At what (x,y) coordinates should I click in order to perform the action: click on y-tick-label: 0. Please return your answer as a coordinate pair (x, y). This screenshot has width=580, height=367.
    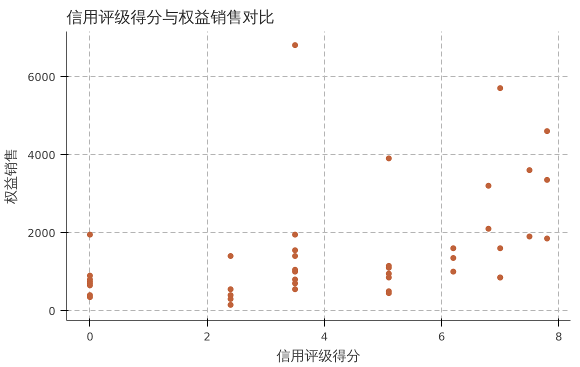
    Looking at the image, I should click on (52, 311).